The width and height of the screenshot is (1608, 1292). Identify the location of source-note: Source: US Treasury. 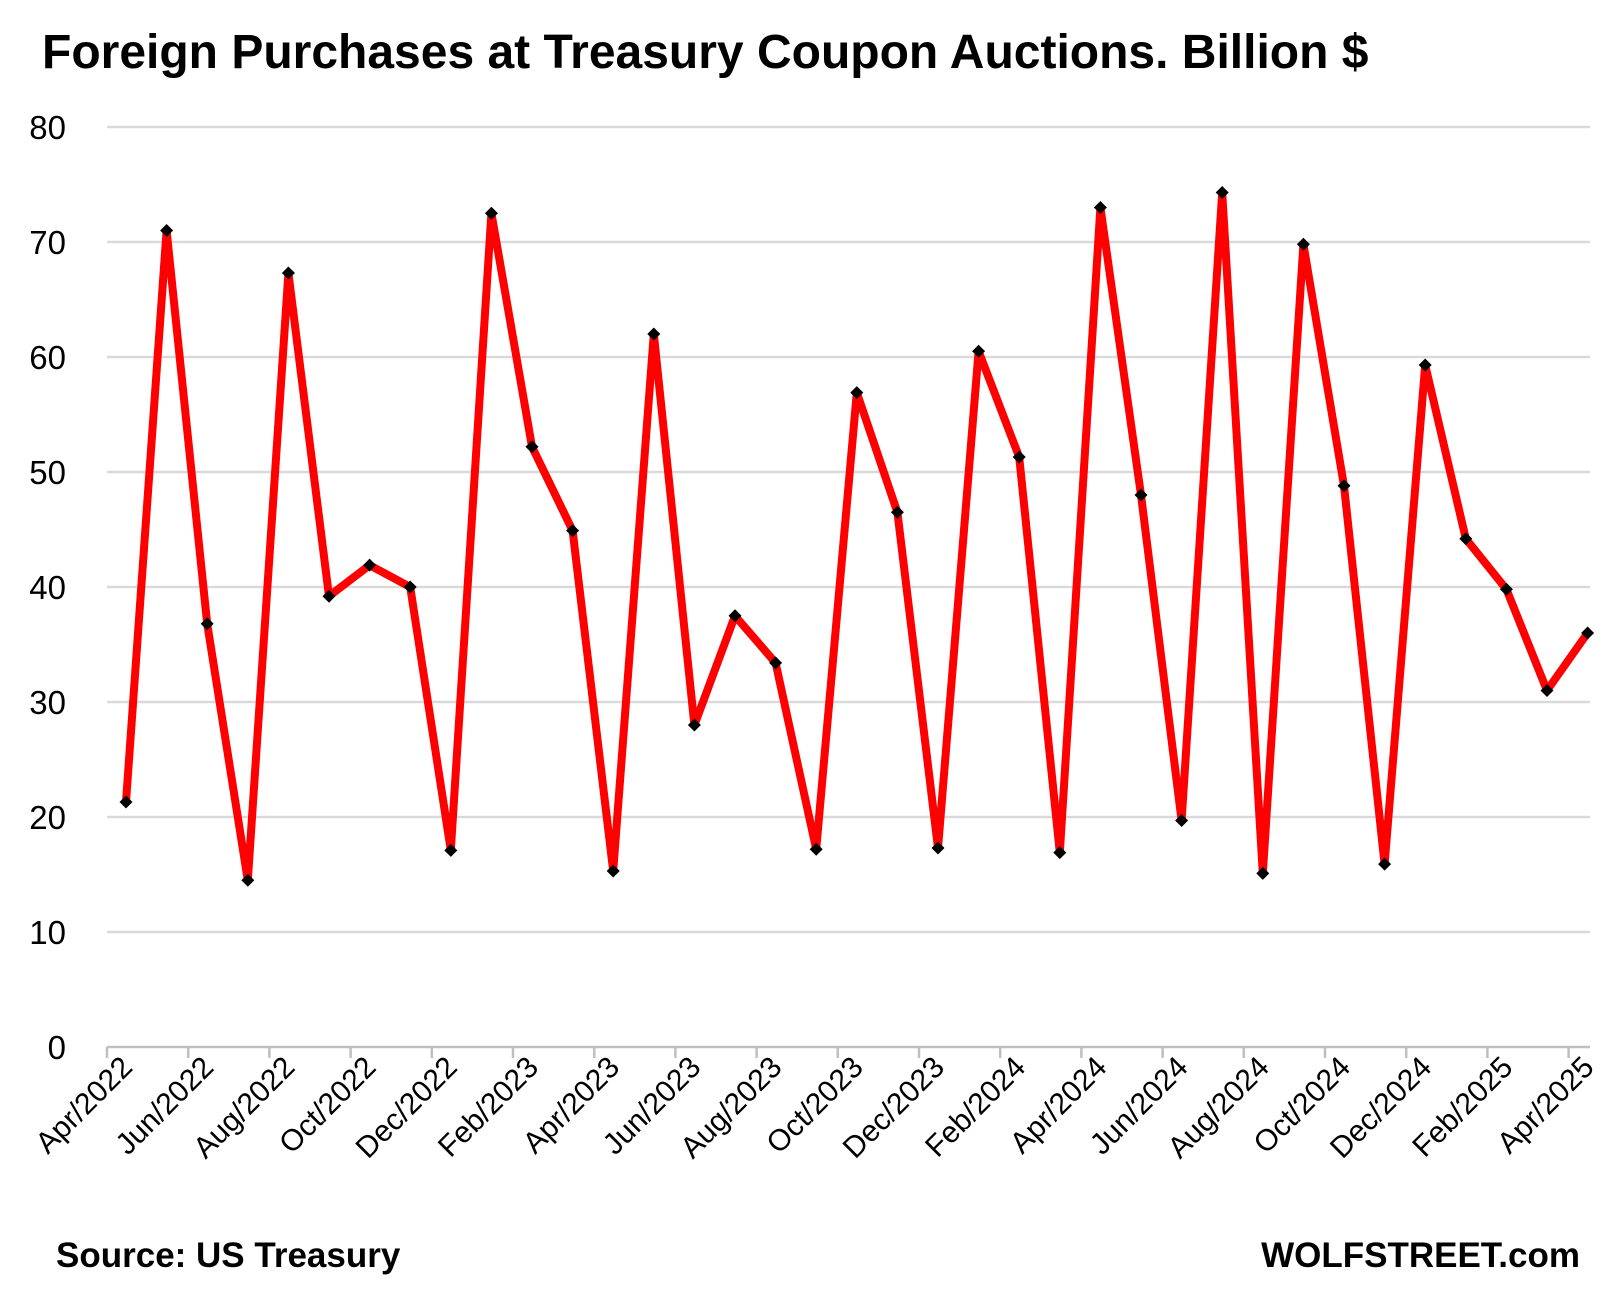
(228, 1255).